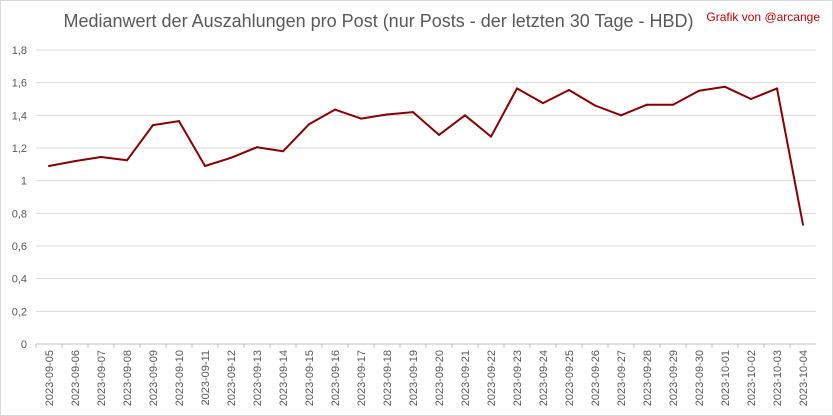 This screenshot has height=416, width=833. I want to click on y-tick-label: 1,8, so click(19, 51).